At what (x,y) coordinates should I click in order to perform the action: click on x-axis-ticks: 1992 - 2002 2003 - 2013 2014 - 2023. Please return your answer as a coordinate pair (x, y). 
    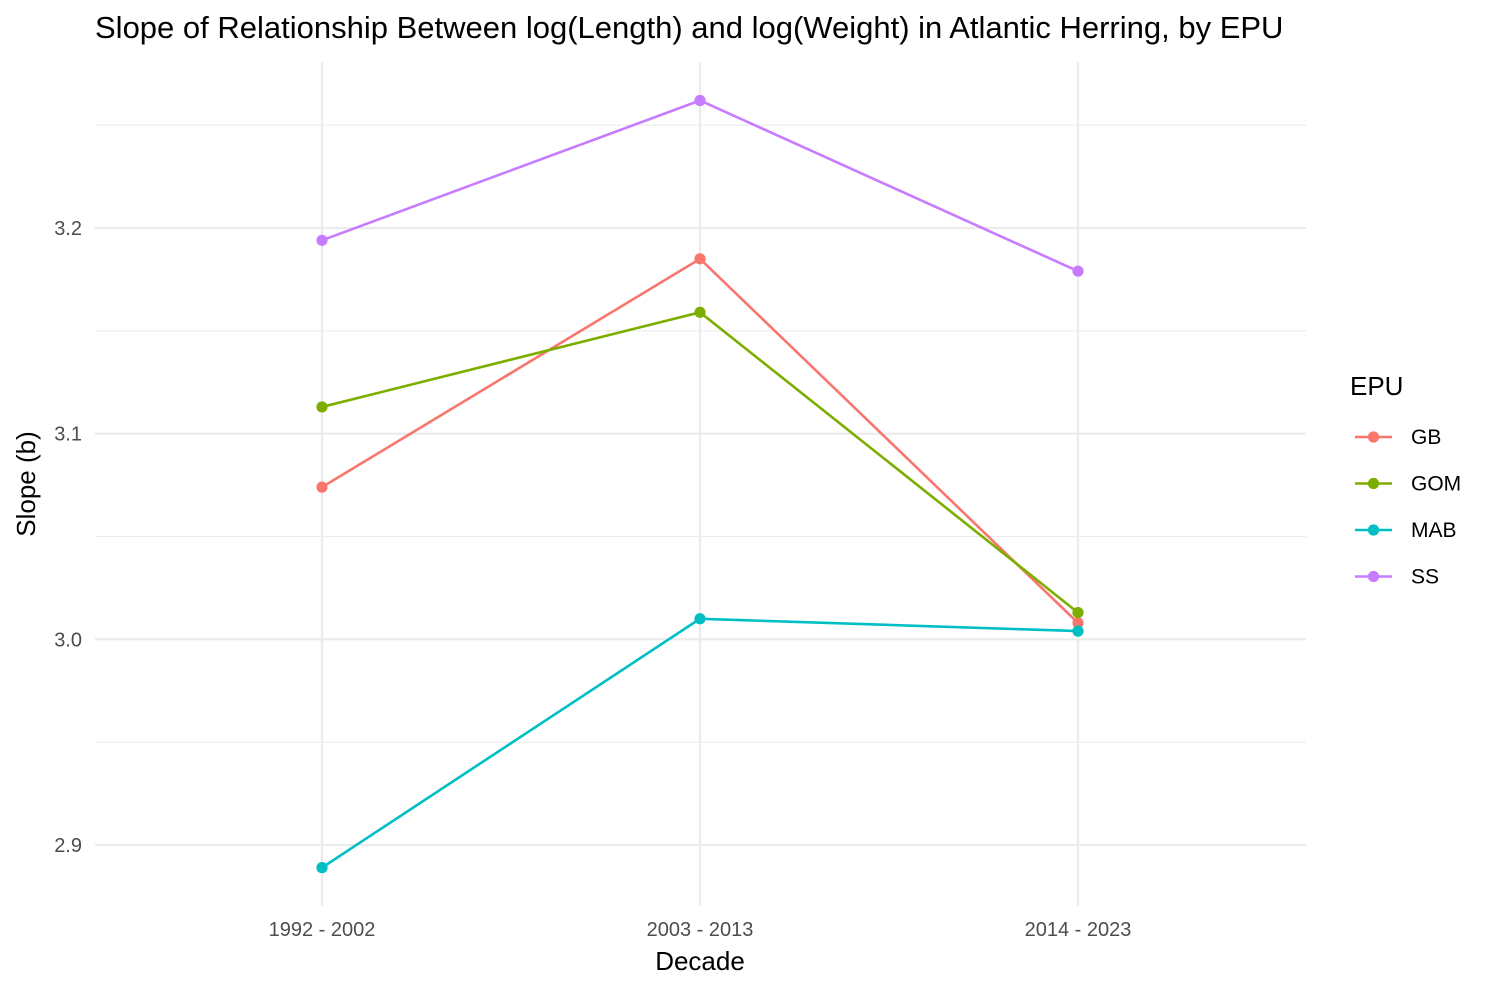
    Looking at the image, I should click on (700, 930).